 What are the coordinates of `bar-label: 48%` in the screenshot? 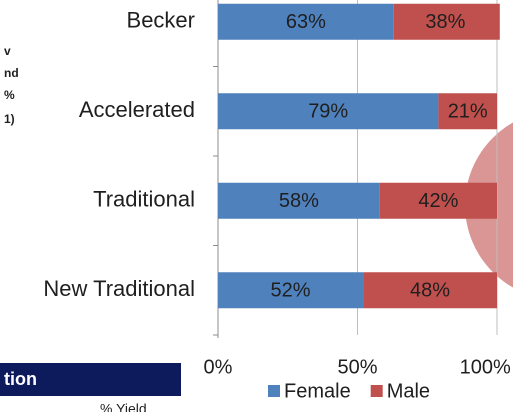 It's located at (430, 291).